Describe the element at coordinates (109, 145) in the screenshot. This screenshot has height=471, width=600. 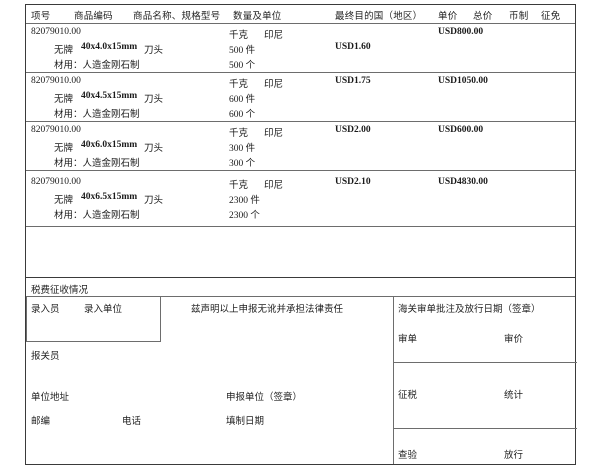
I see `goods-spec: 40x6.0x15mm` at that location.